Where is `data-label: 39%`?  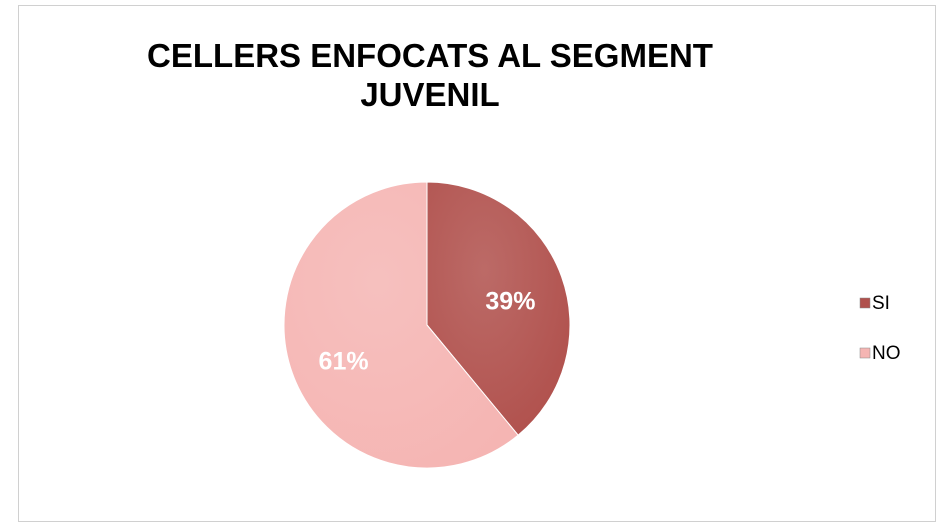 data-label: 39% is located at coordinates (510, 302).